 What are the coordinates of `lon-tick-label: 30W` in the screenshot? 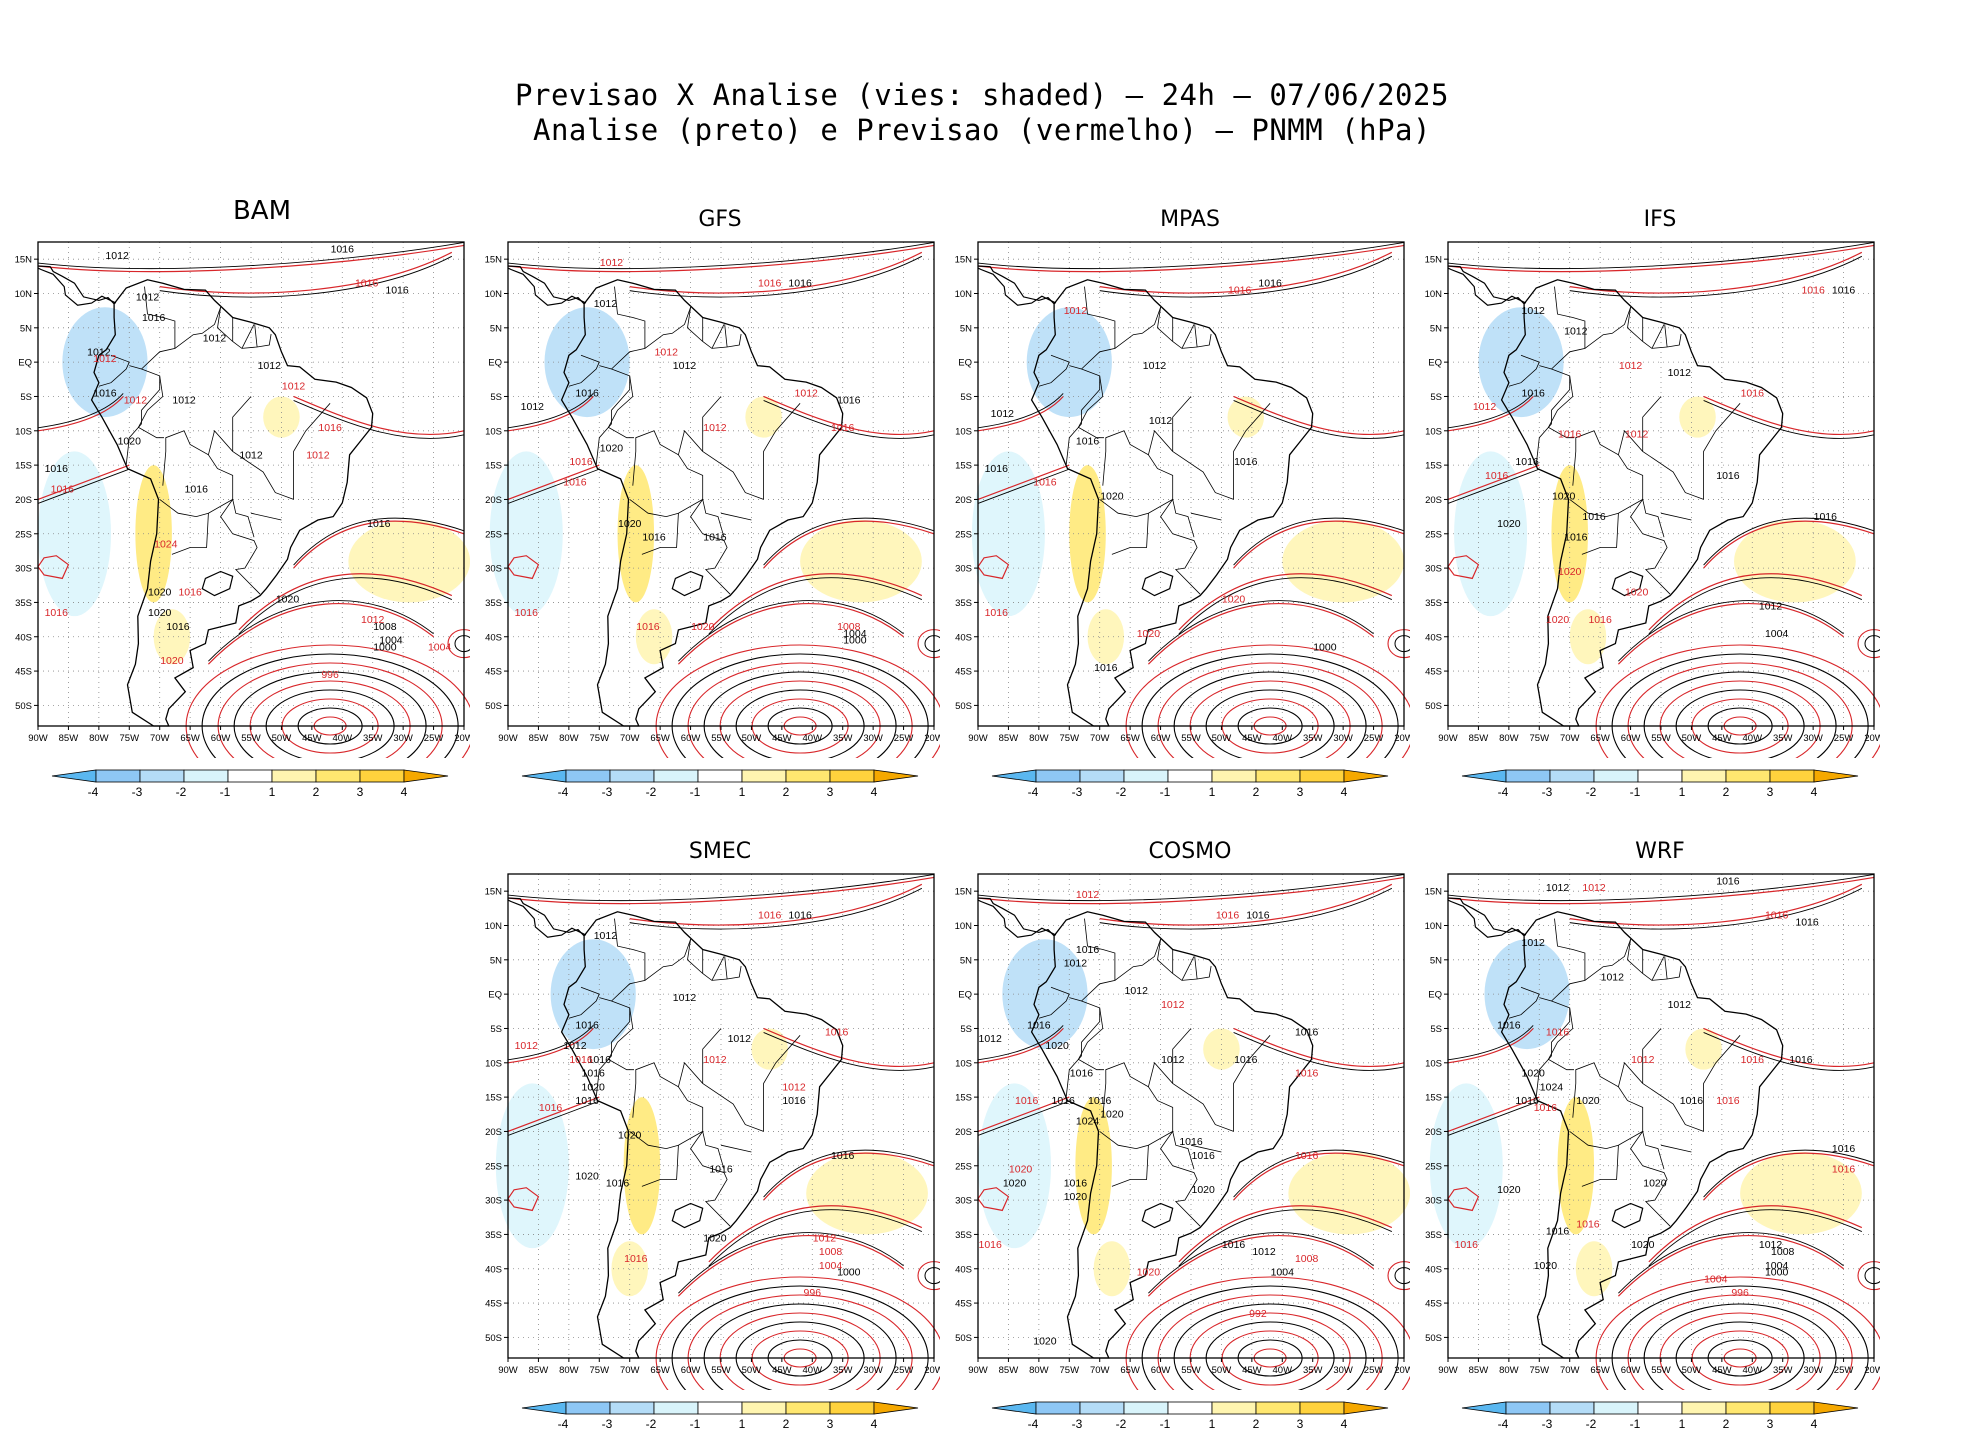 It's located at (1343, 1370).